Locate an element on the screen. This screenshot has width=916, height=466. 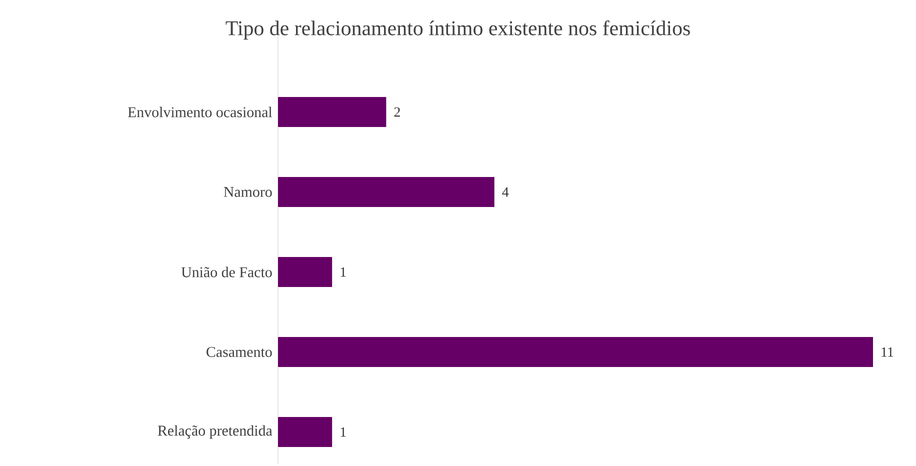
y-tick-label: Envolvimento ocasional is located at coordinates (200, 112).